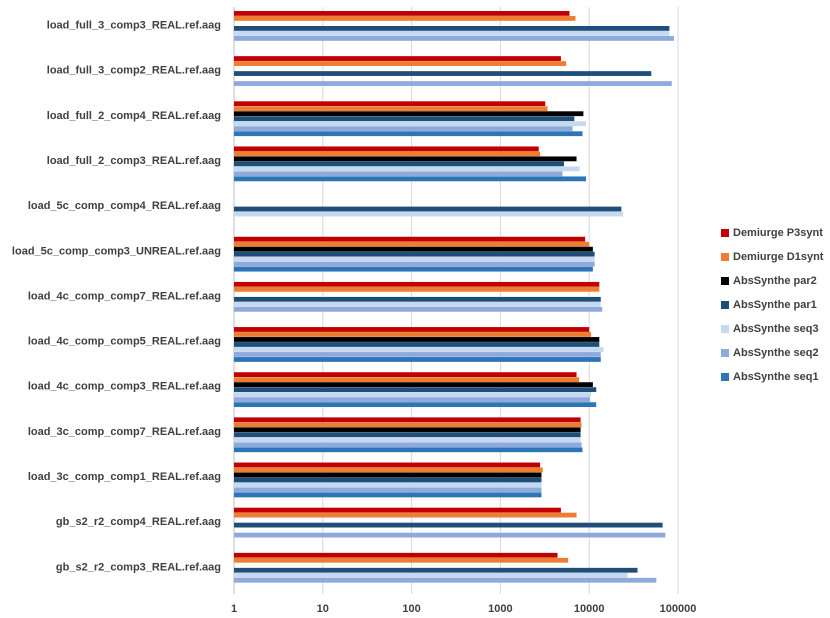 Image resolution: width=830 pixels, height=618 pixels. I want to click on x-tick-label: 100, so click(411, 609).